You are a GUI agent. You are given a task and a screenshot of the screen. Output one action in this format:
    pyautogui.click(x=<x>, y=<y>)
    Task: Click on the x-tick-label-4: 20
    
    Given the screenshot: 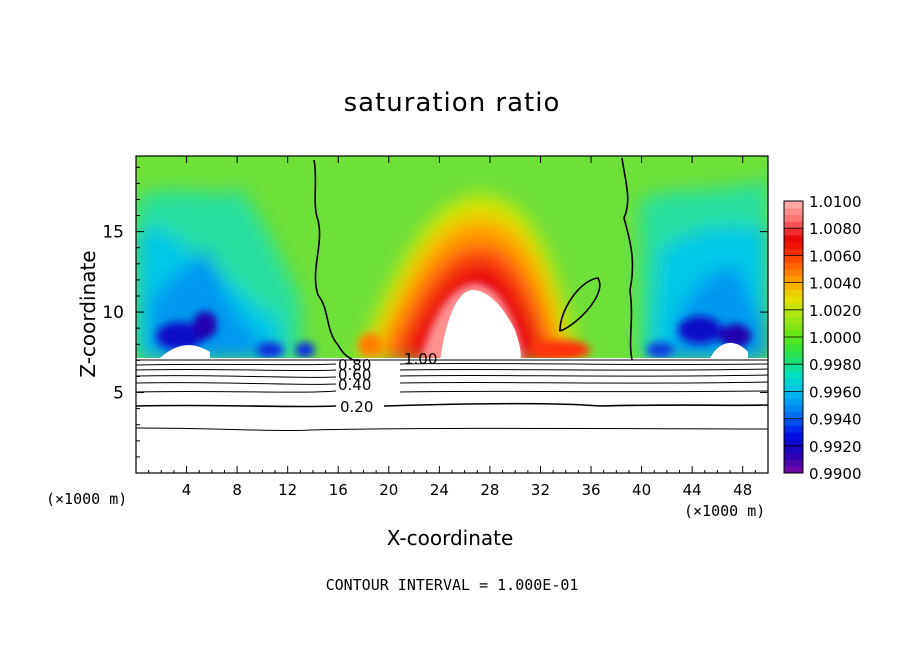 What is the action you would take?
    pyautogui.click(x=388, y=490)
    